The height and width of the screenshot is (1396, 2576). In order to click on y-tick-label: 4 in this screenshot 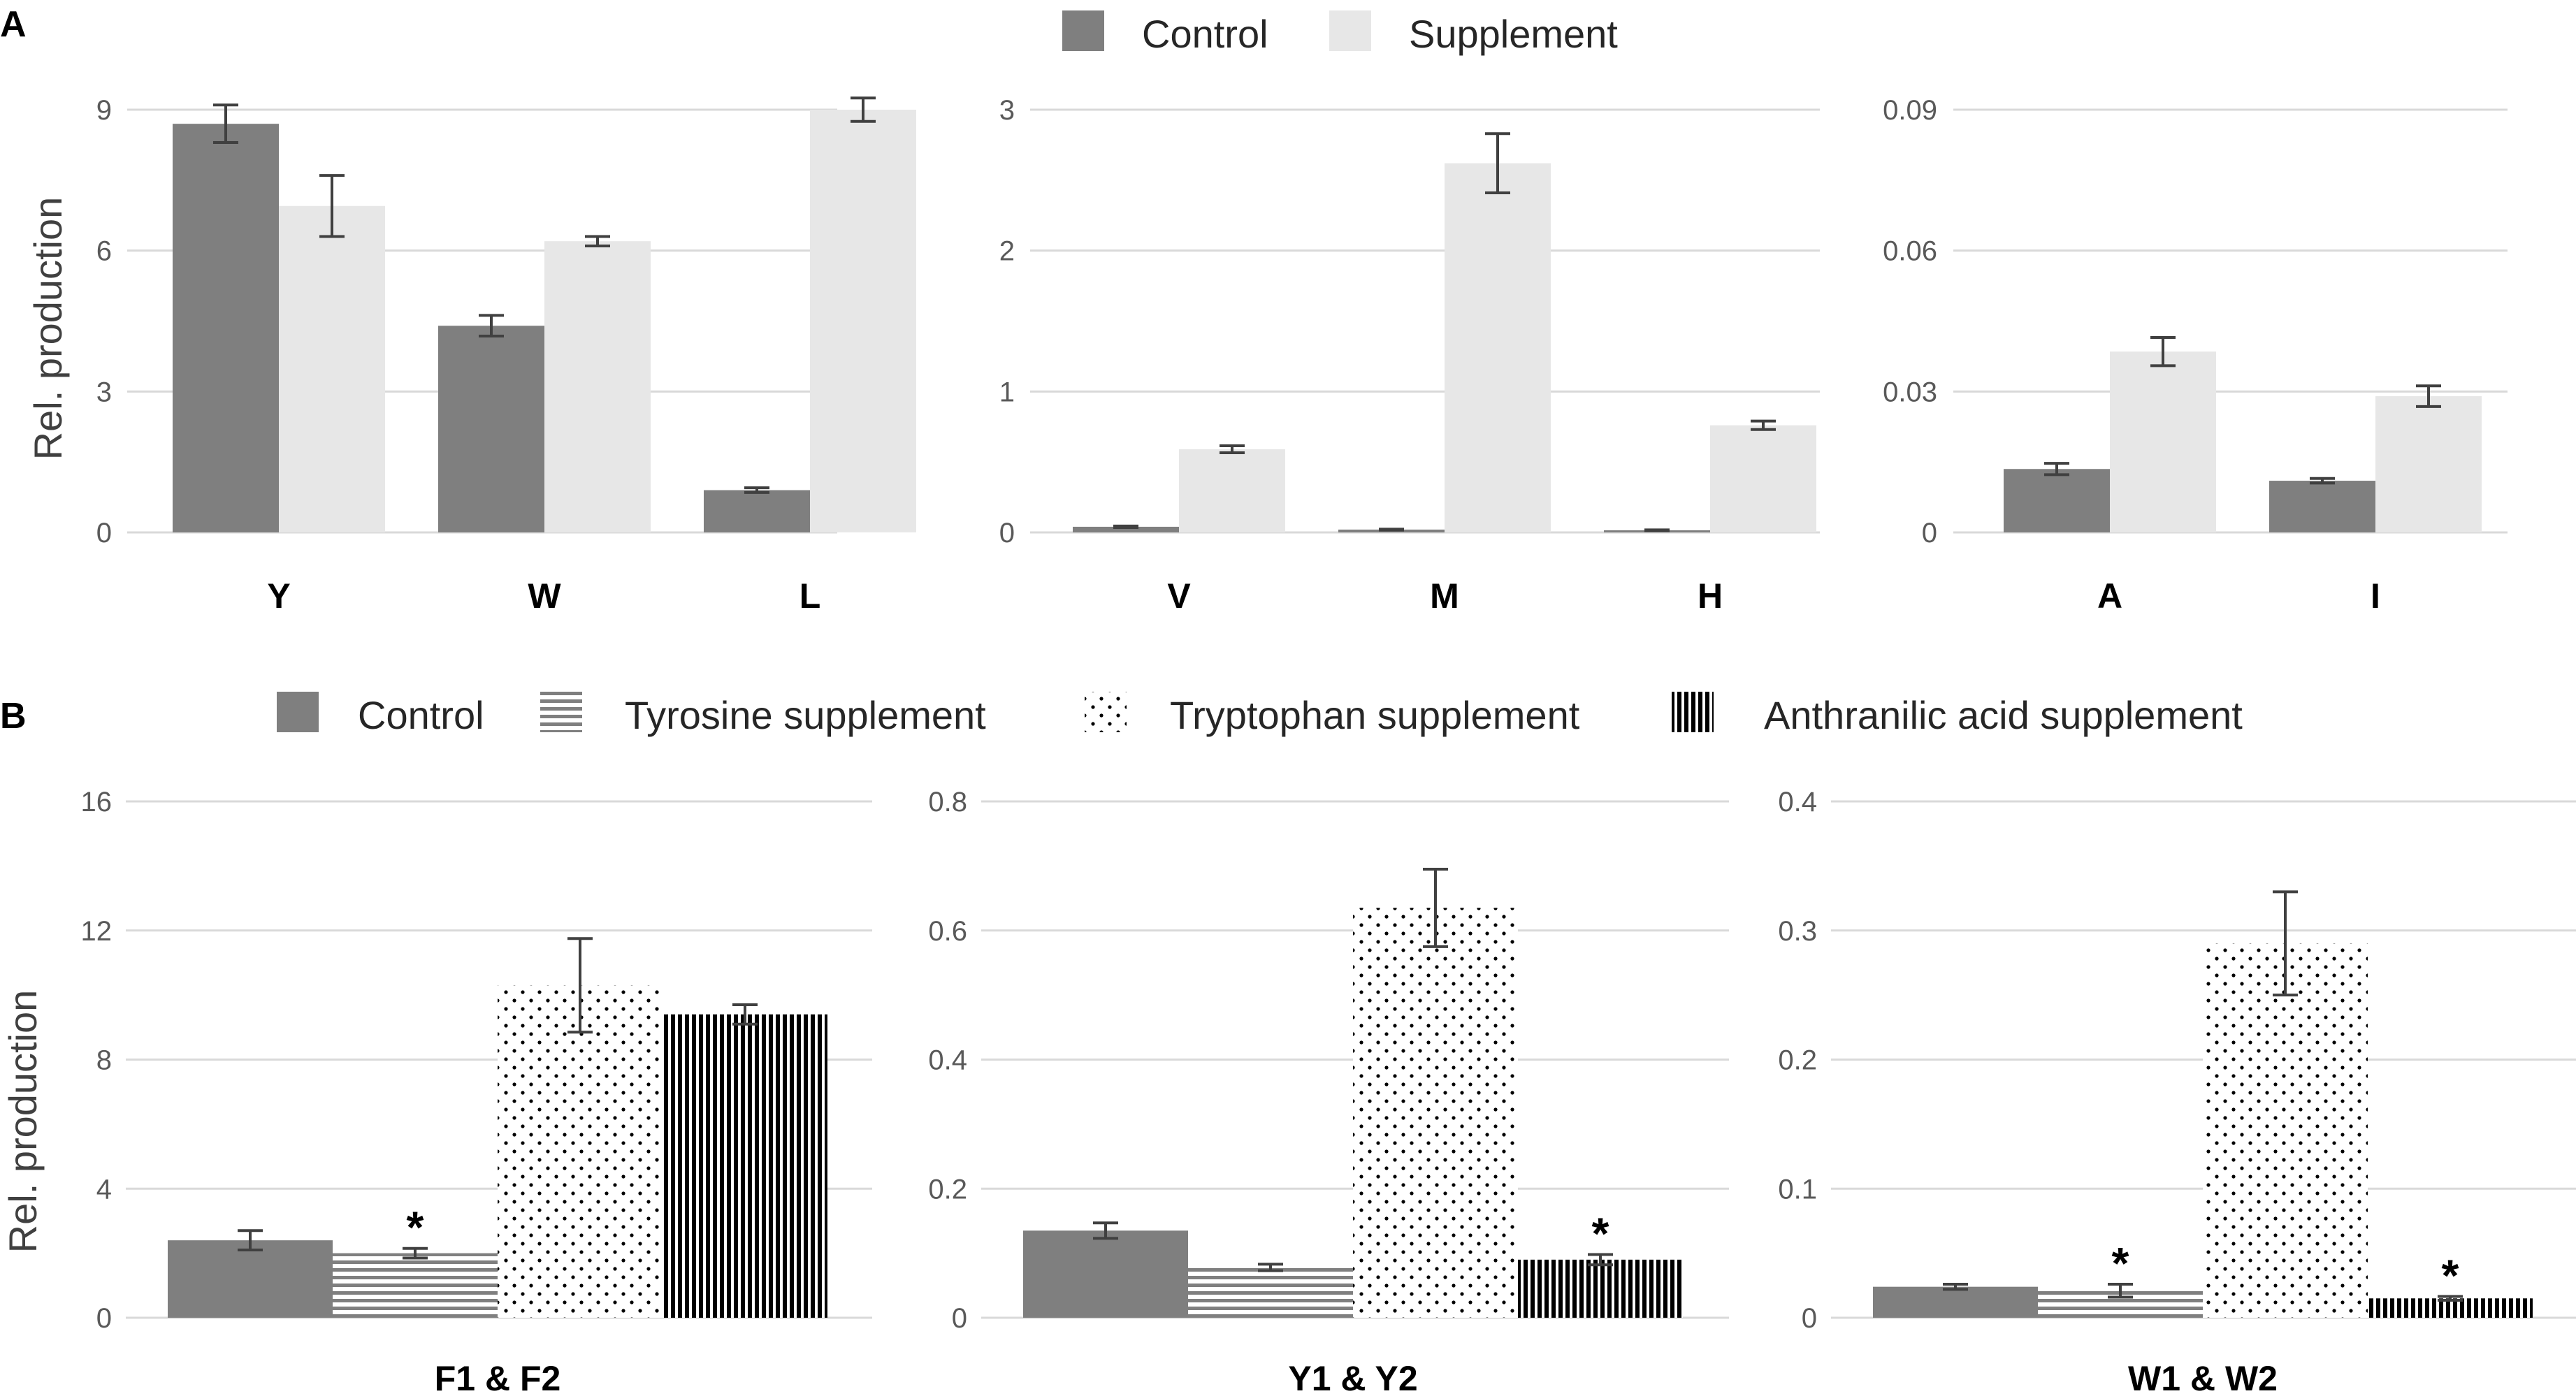, I will do `click(104, 1189)`.